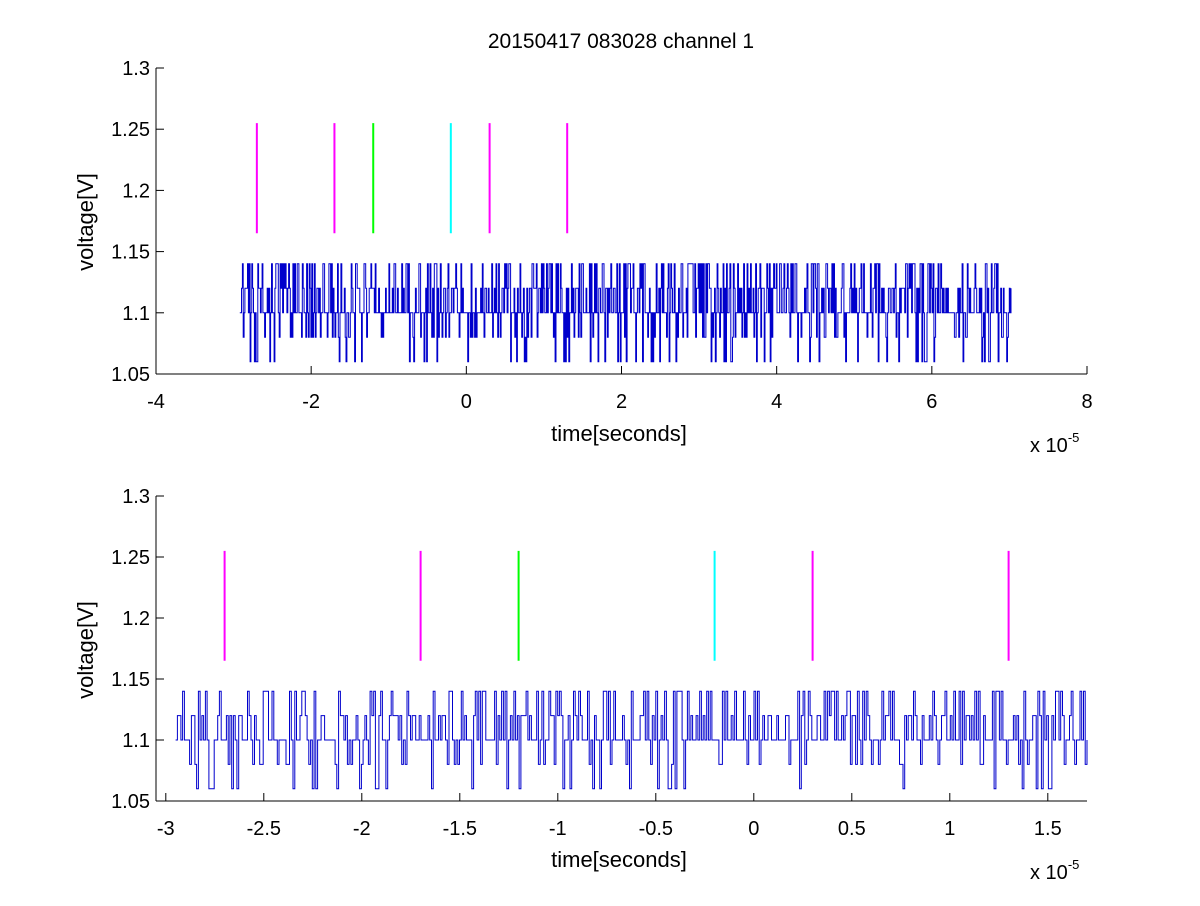 The height and width of the screenshot is (906, 1200). I want to click on x-tick-label: -0.5, so click(656, 829).